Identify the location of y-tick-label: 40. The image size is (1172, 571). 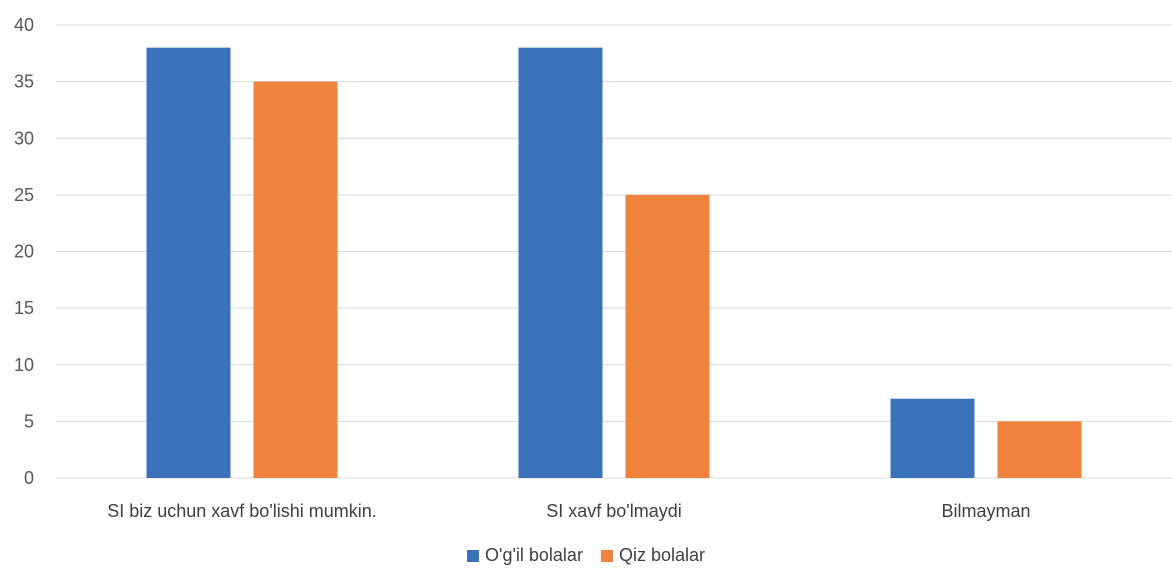
(24, 25).